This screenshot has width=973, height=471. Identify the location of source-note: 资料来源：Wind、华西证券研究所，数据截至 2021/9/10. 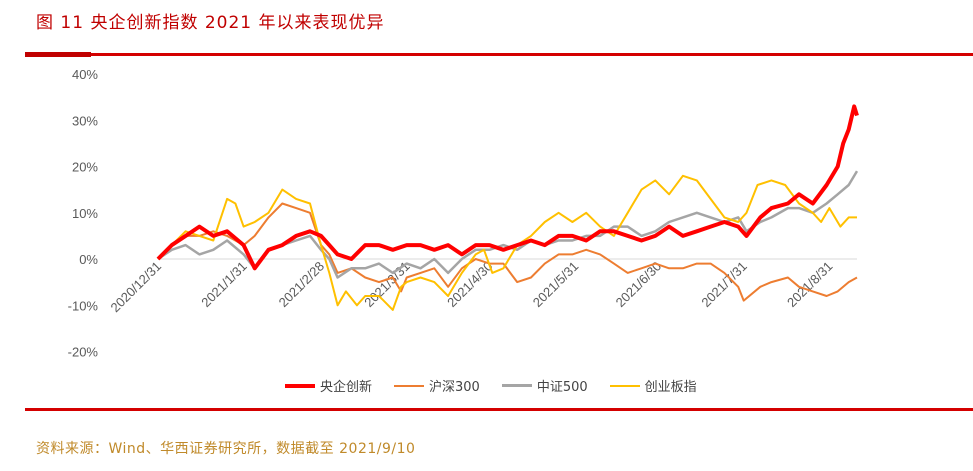
(226, 449).